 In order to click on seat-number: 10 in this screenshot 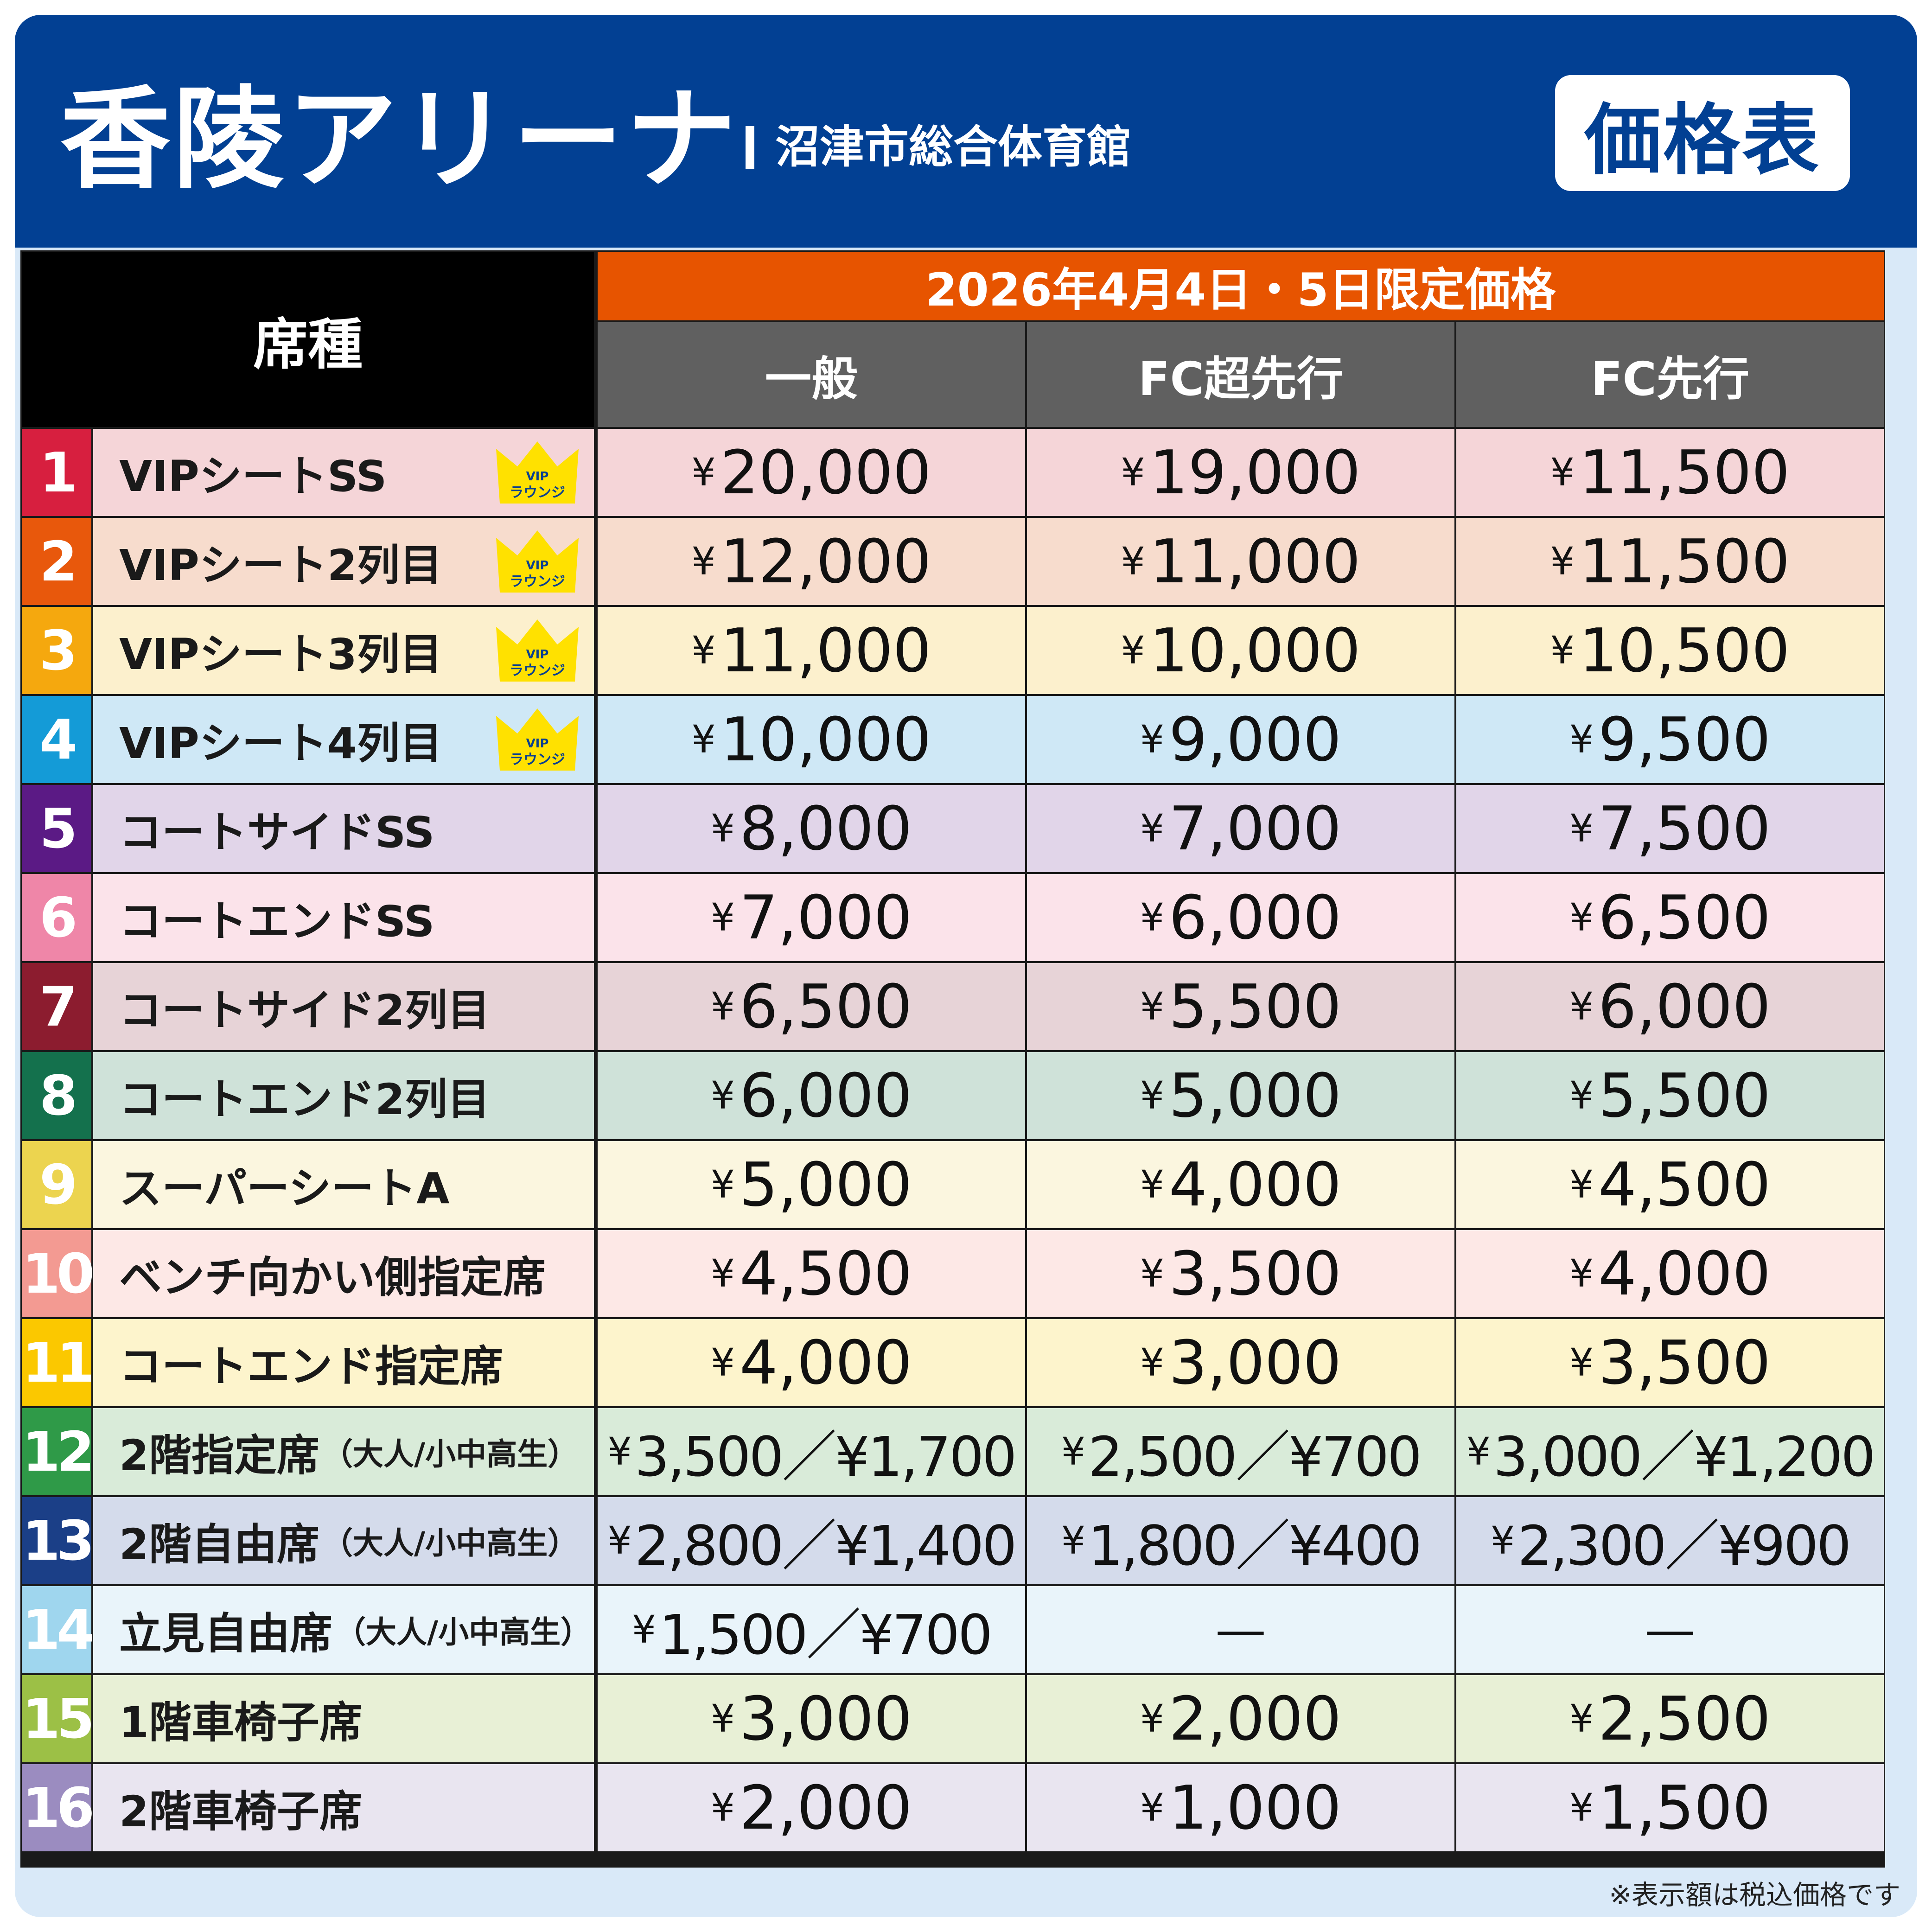, I will do `click(59, 1273)`.